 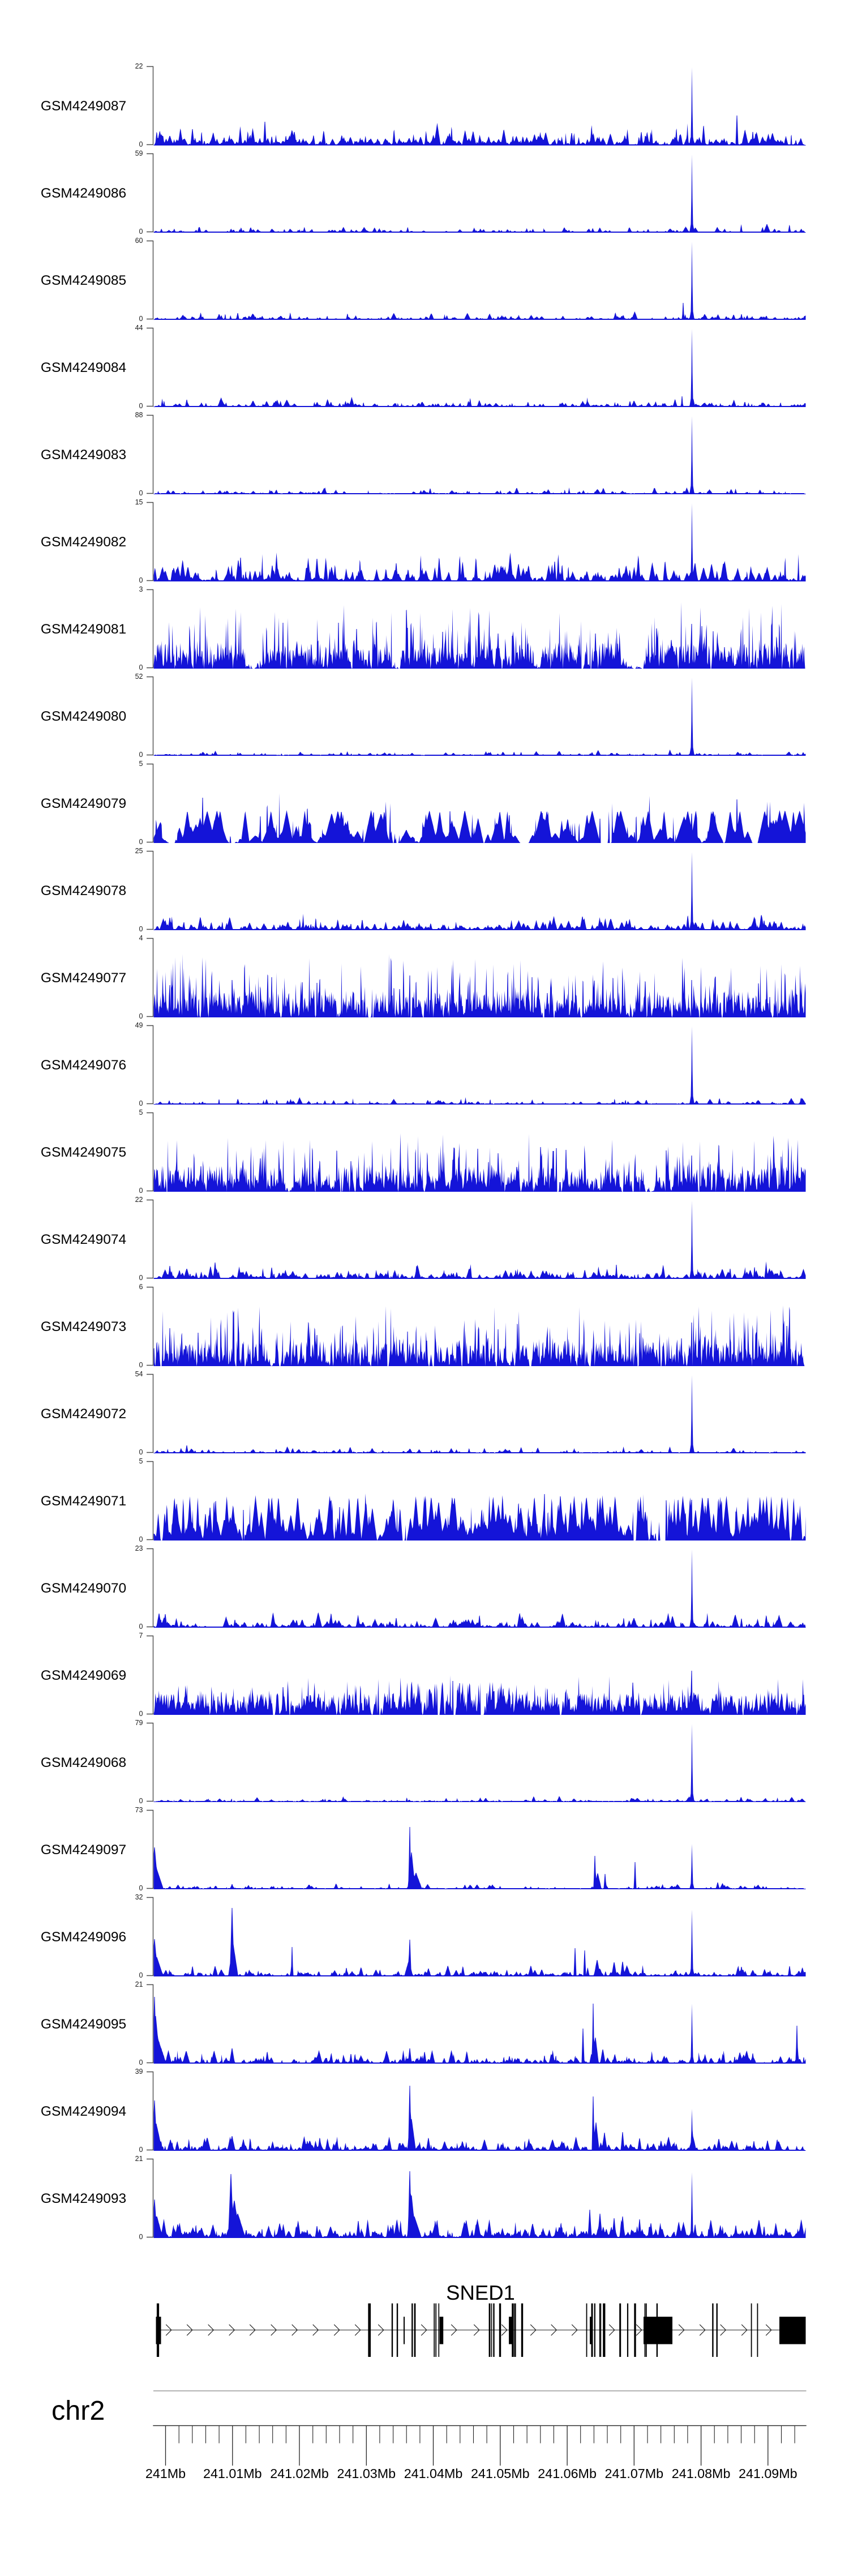 I want to click on svg-text: GSM4249074, so click(x=83, y=1239).